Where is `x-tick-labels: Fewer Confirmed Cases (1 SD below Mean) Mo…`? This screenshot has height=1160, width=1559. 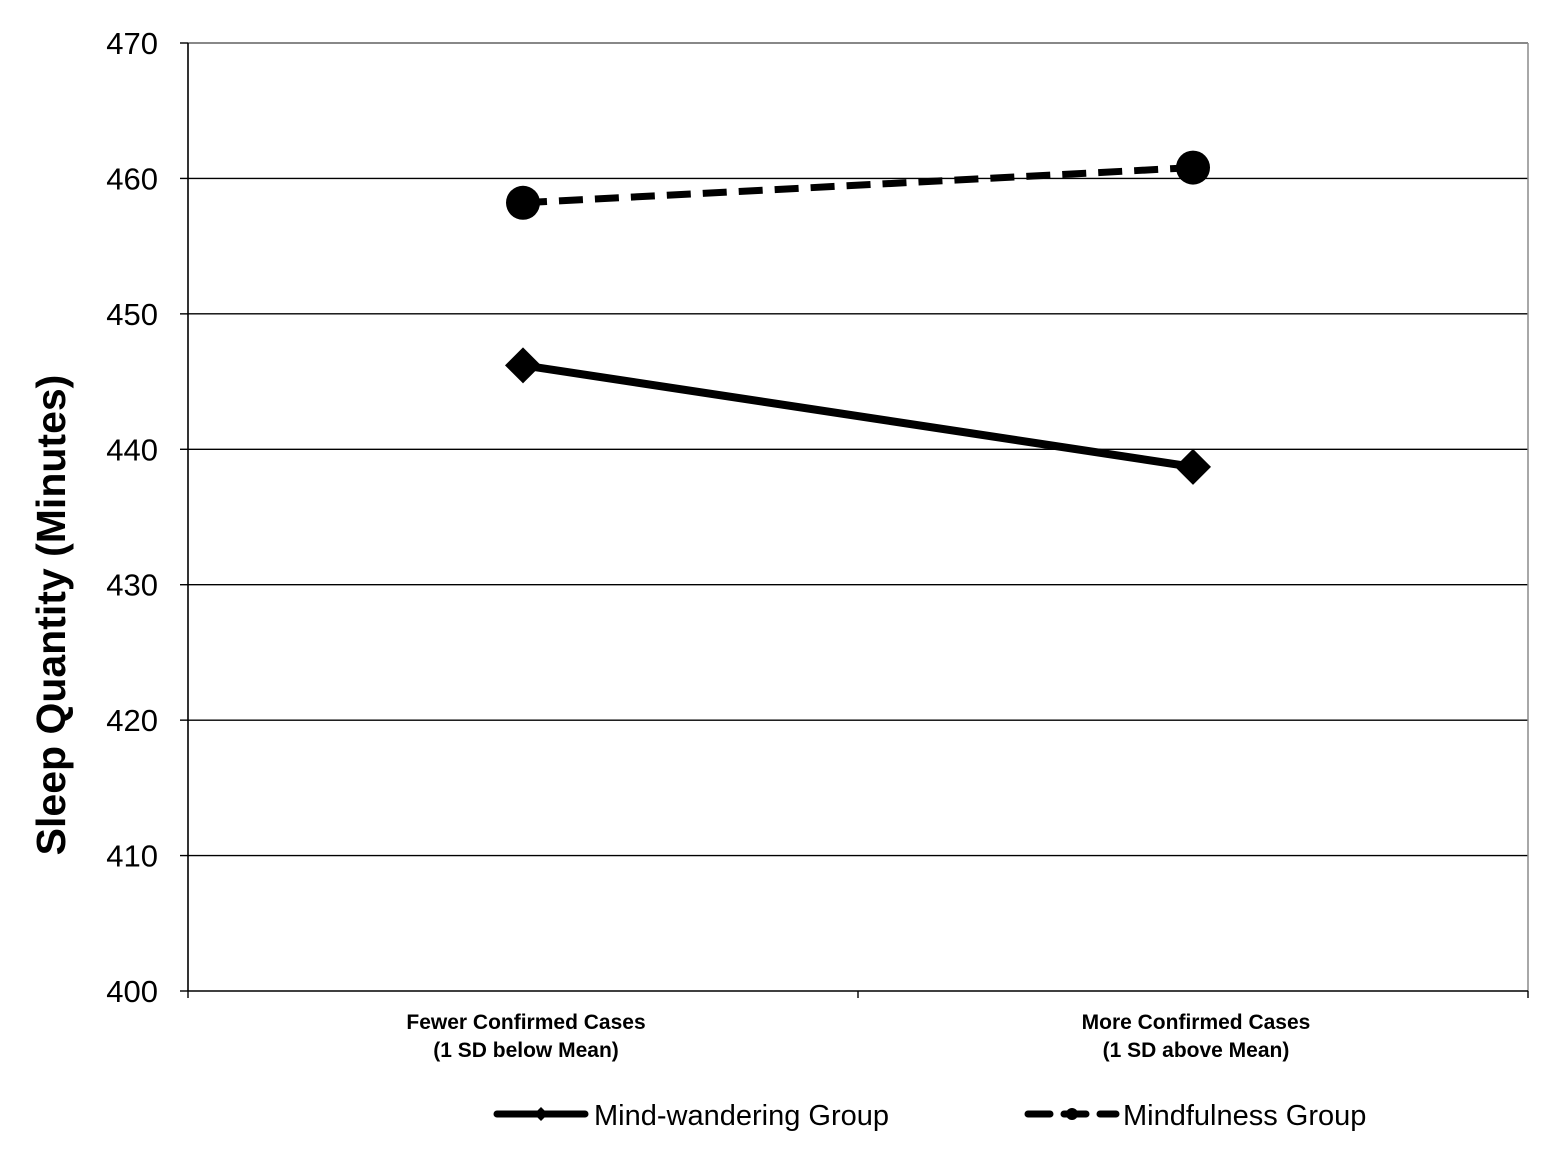
x-tick-labels: Fewer Confirmed Cases (1 SD below Mean) Mo… is located at coordinates (858, 1036).